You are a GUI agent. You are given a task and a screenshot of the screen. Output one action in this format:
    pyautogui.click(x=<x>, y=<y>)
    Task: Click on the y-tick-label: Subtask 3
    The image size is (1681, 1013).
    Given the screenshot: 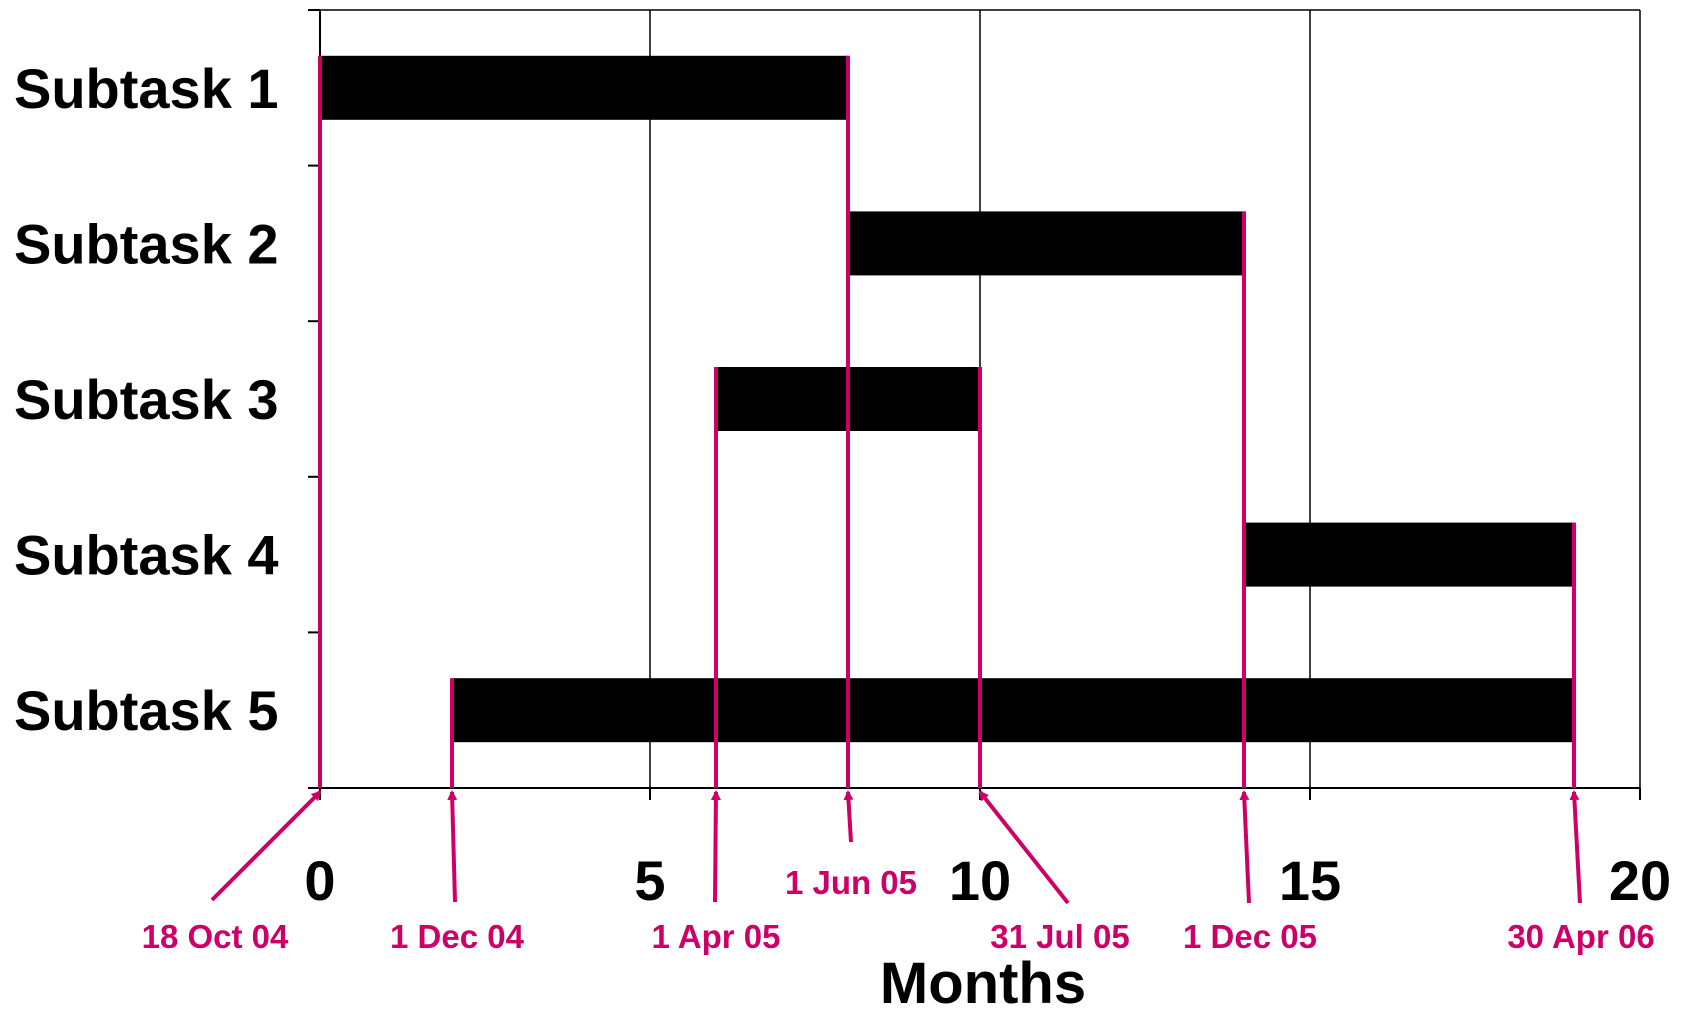 What is the action you would take?
    pyautogui.click(x=146, y=399)
    